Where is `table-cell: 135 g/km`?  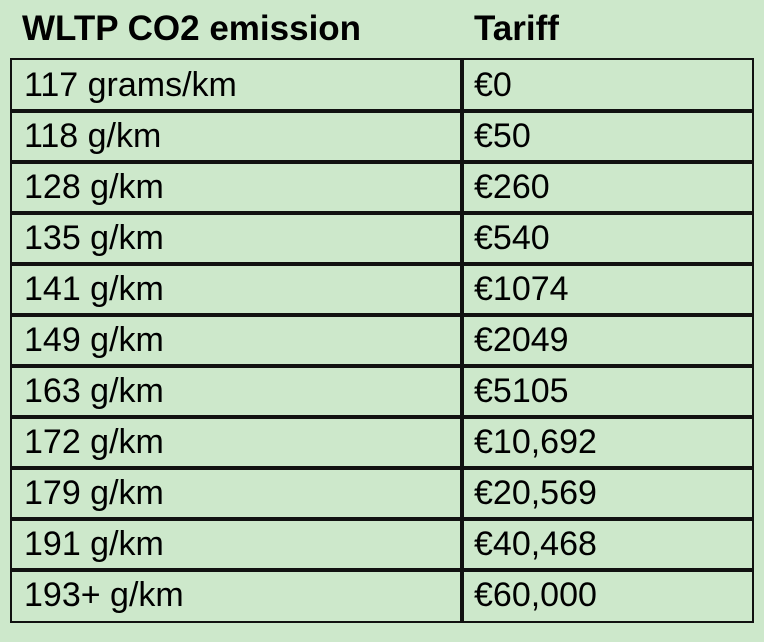 table-cell: 135 g/km is located at coordinates (237, 238).